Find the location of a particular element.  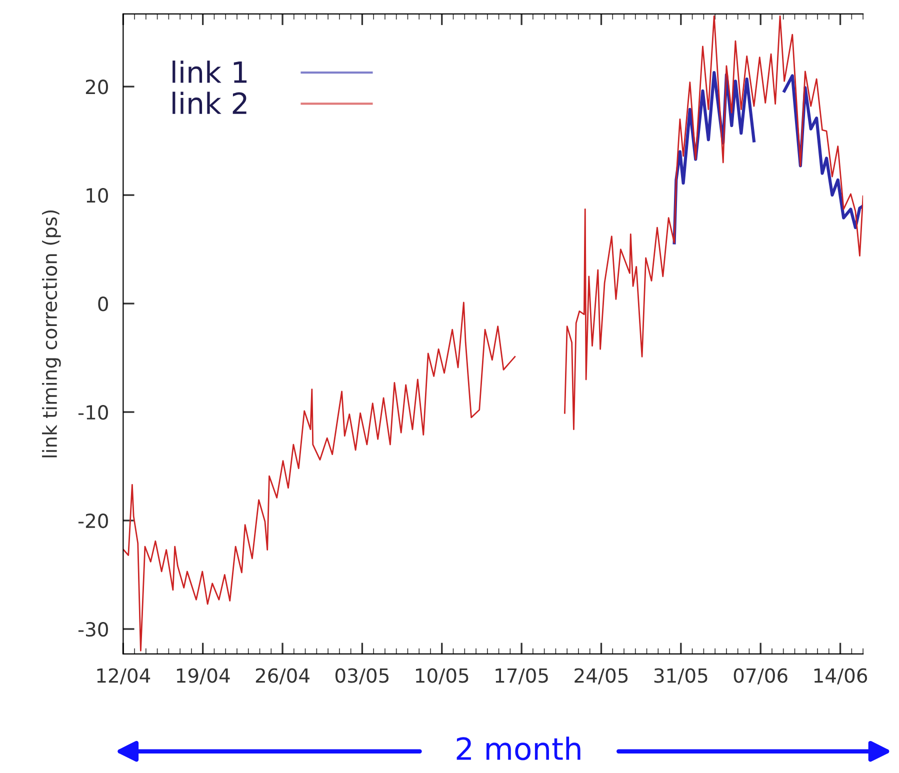

y-tick-label: 0 is located at coordinates (103, 304).